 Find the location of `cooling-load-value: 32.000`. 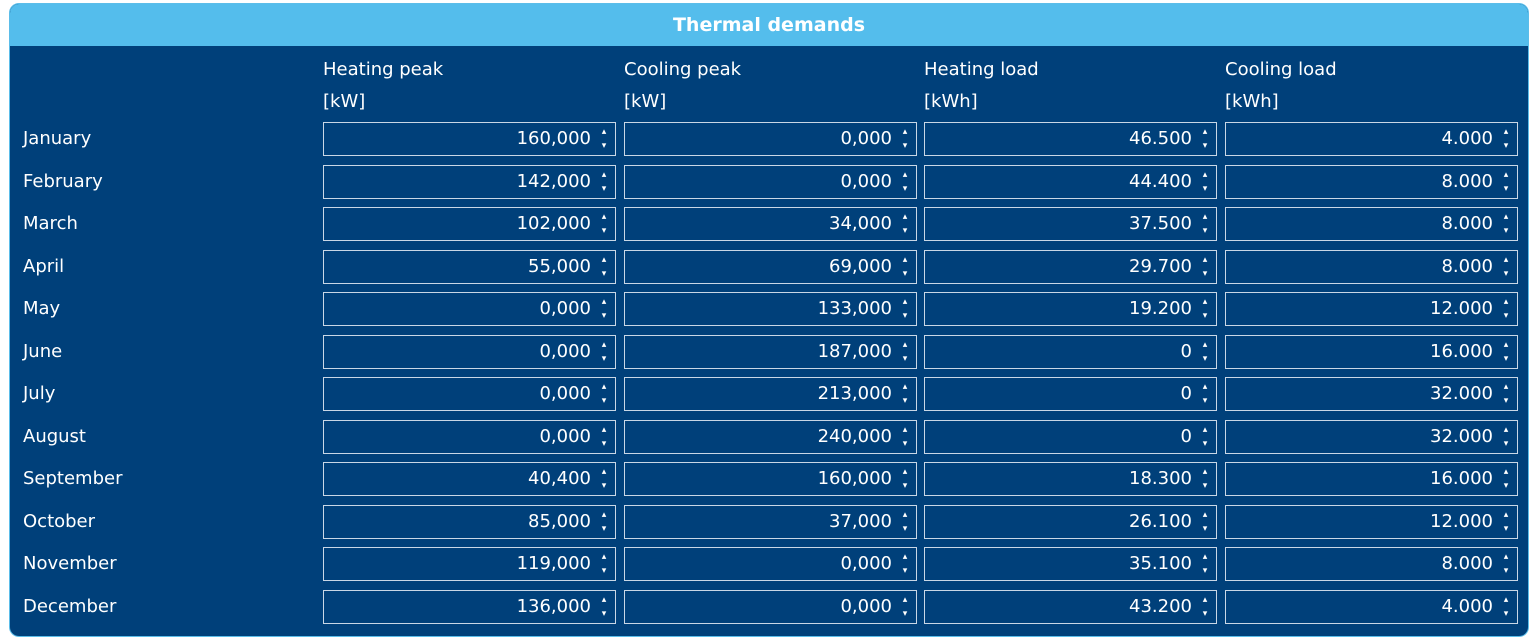

cooling-load-value: 32.000 is located at coordinates (1461, 393).